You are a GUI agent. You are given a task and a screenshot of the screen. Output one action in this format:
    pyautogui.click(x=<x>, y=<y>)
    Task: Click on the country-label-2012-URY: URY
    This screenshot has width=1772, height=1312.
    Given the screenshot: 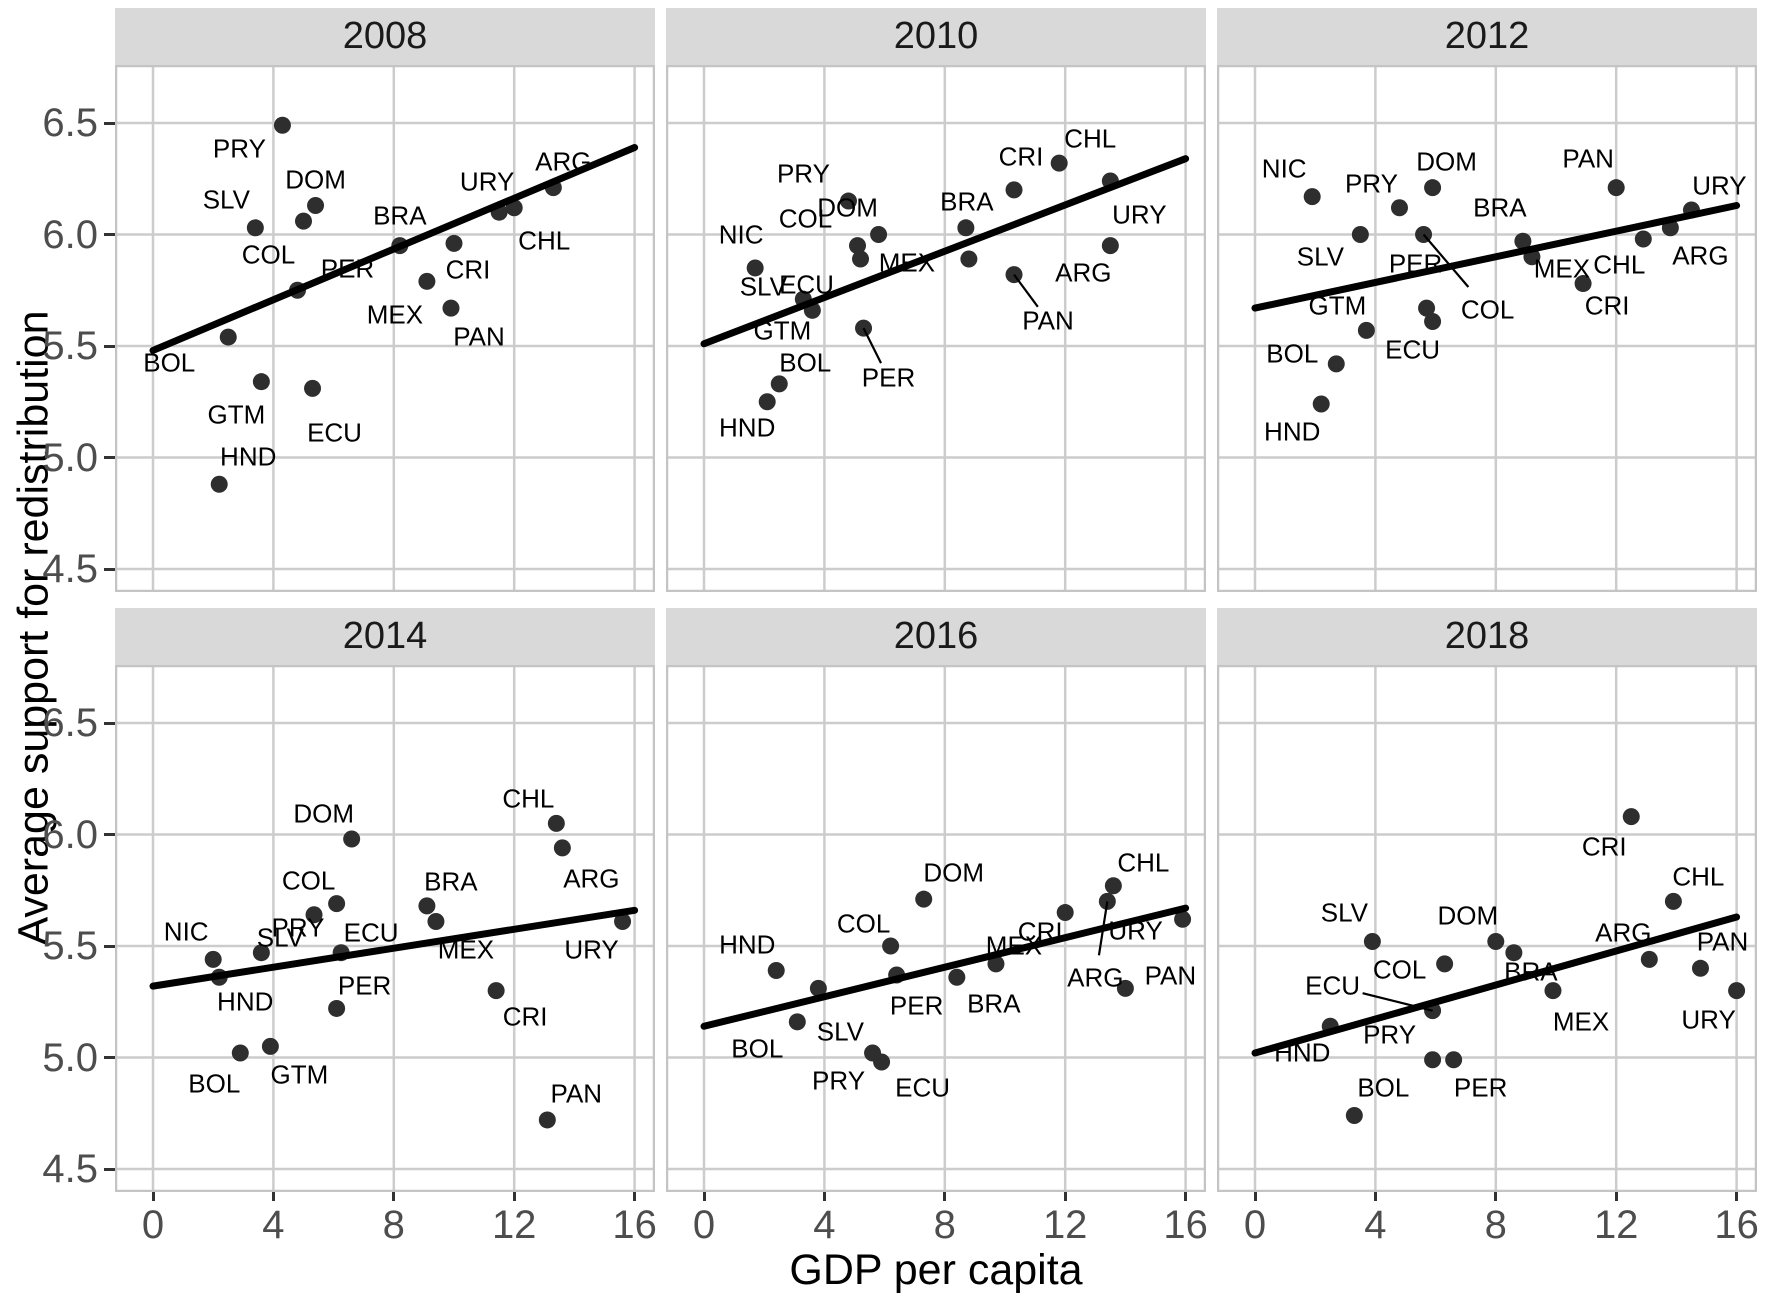 What is the action you would take?
    pyautogui.click(x=1719, y=185)
    